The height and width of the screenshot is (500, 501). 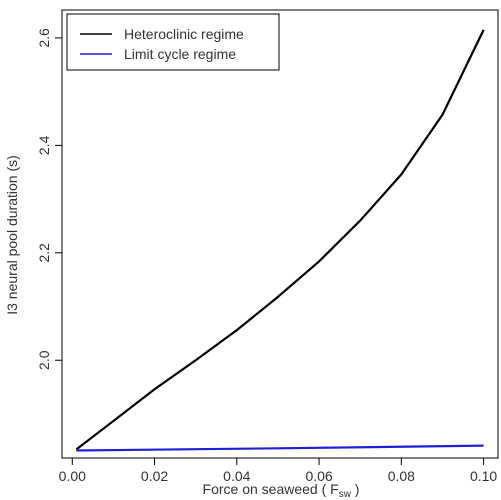 What do you see at coordinates (345, 494) in the screenshot?
I see `x-axis-title-subscript: sw` at bounding box center [345, 494].